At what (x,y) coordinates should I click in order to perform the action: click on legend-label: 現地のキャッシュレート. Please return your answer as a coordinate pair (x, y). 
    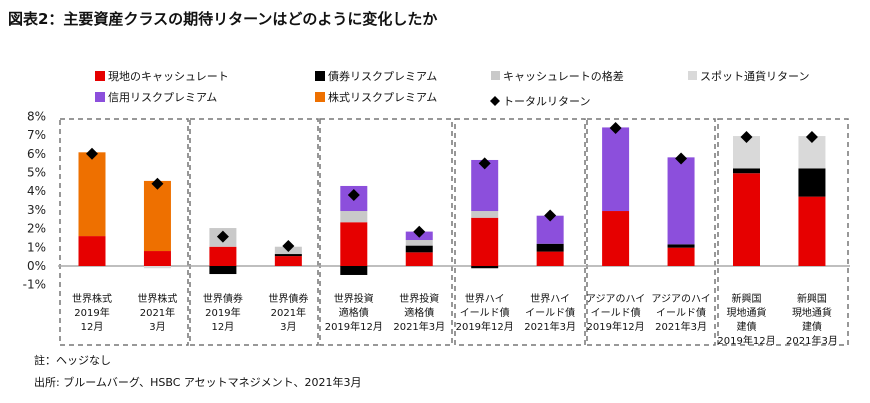
    Looking at the image, I should click on (168, 76).